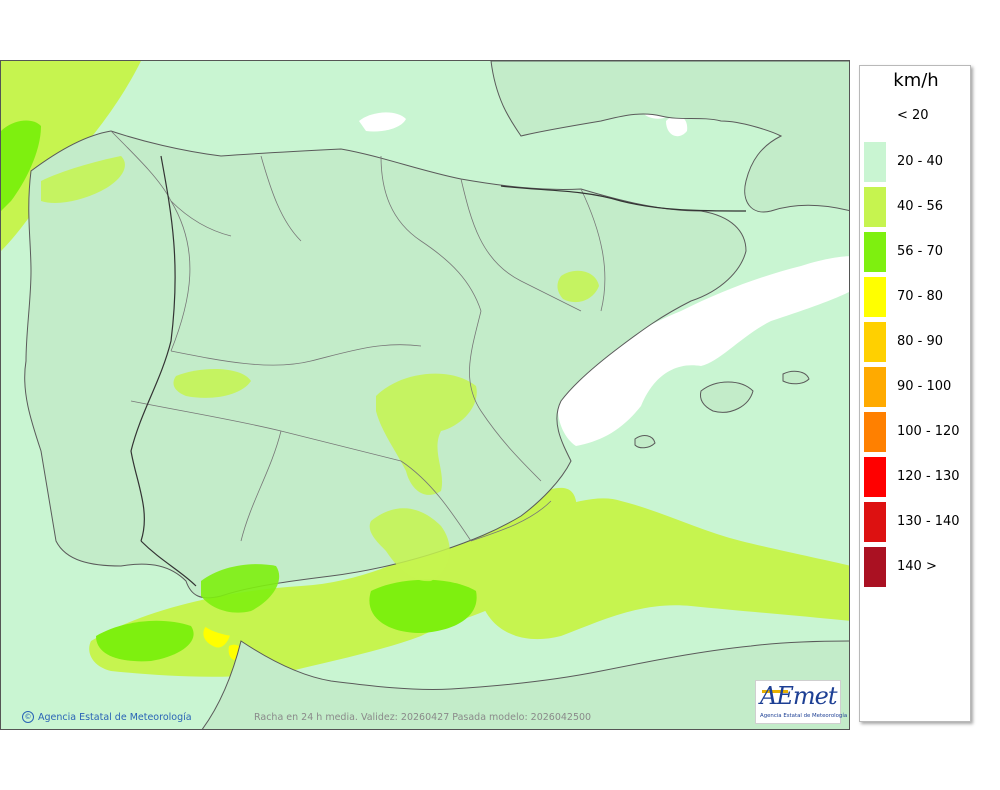  I want to click on legend-item: 120 - 130, so click(916, 477).